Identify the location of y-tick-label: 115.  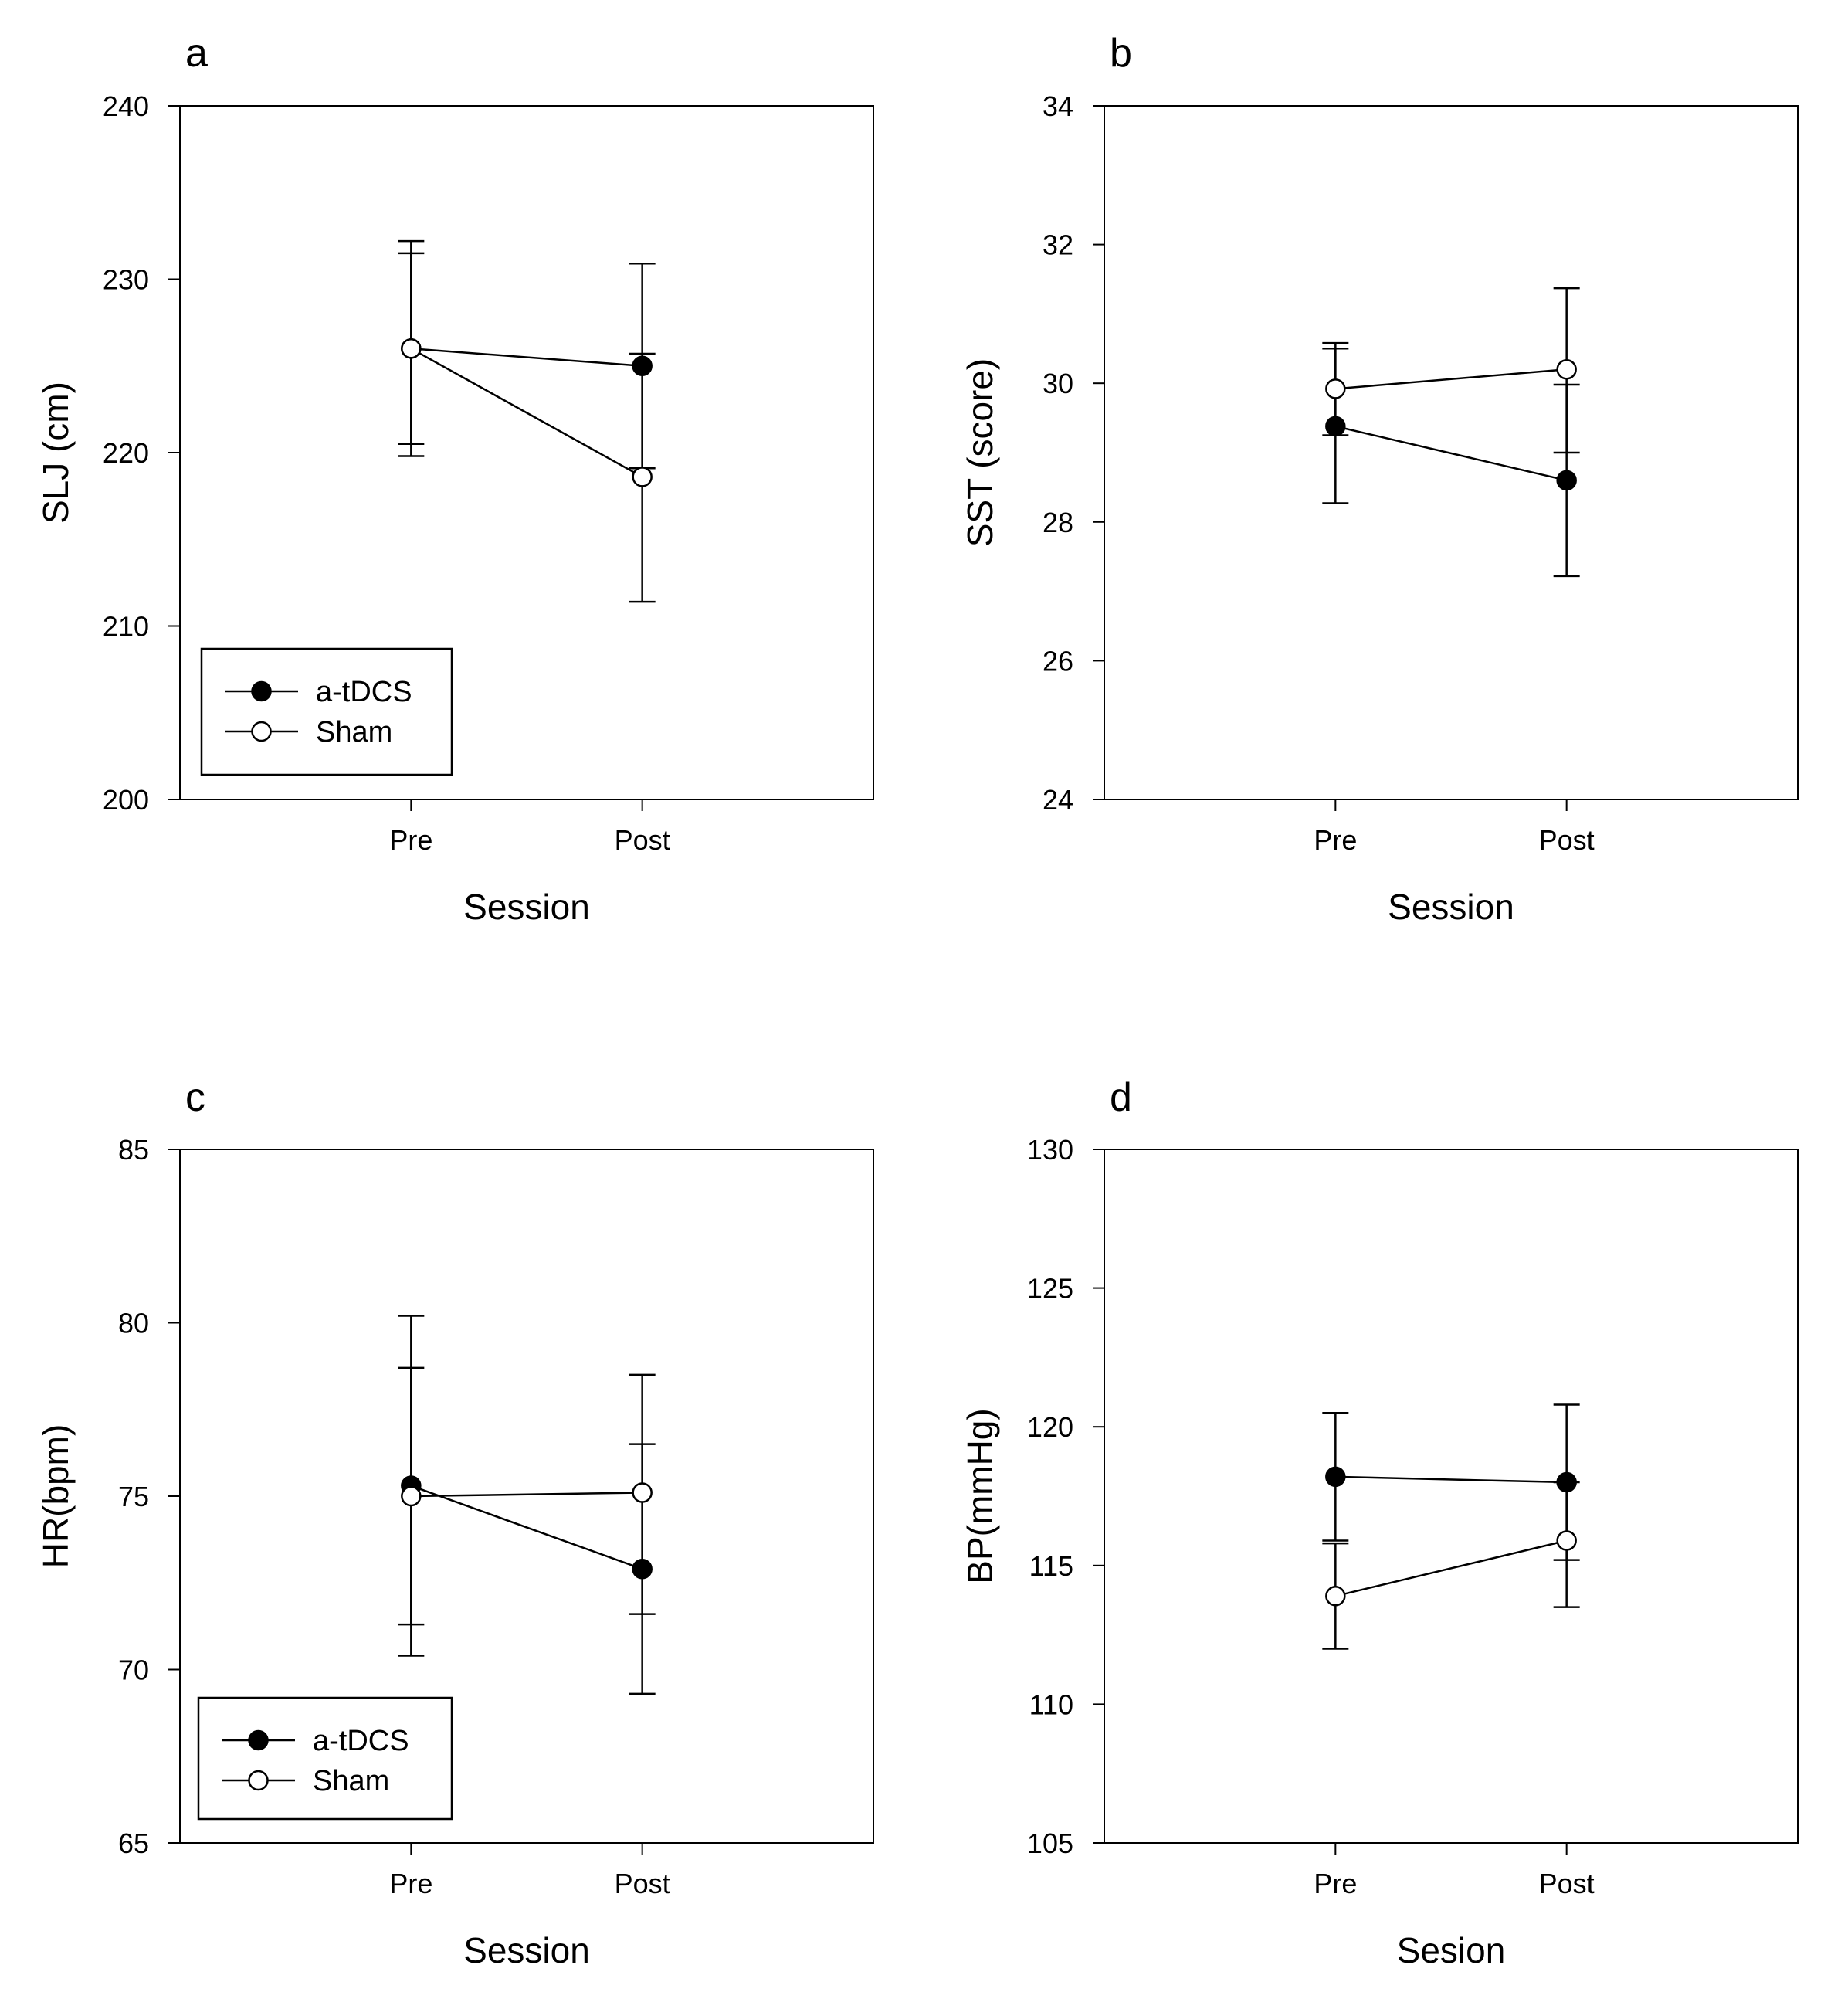
(1051, 1566).